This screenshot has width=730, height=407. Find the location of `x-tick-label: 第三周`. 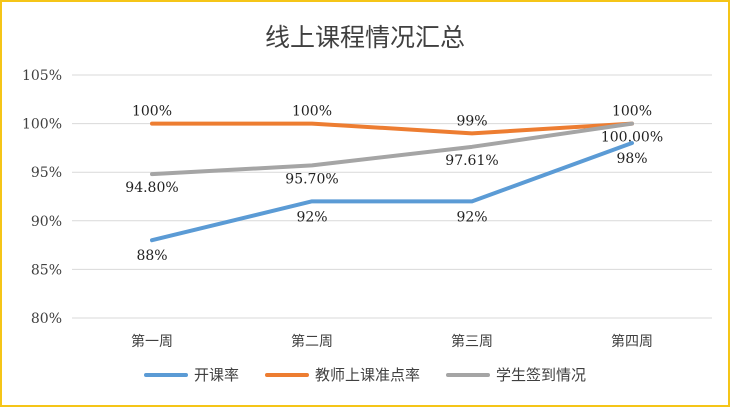

x-tick-label: 第三周 is located at coordinates (472, 341).